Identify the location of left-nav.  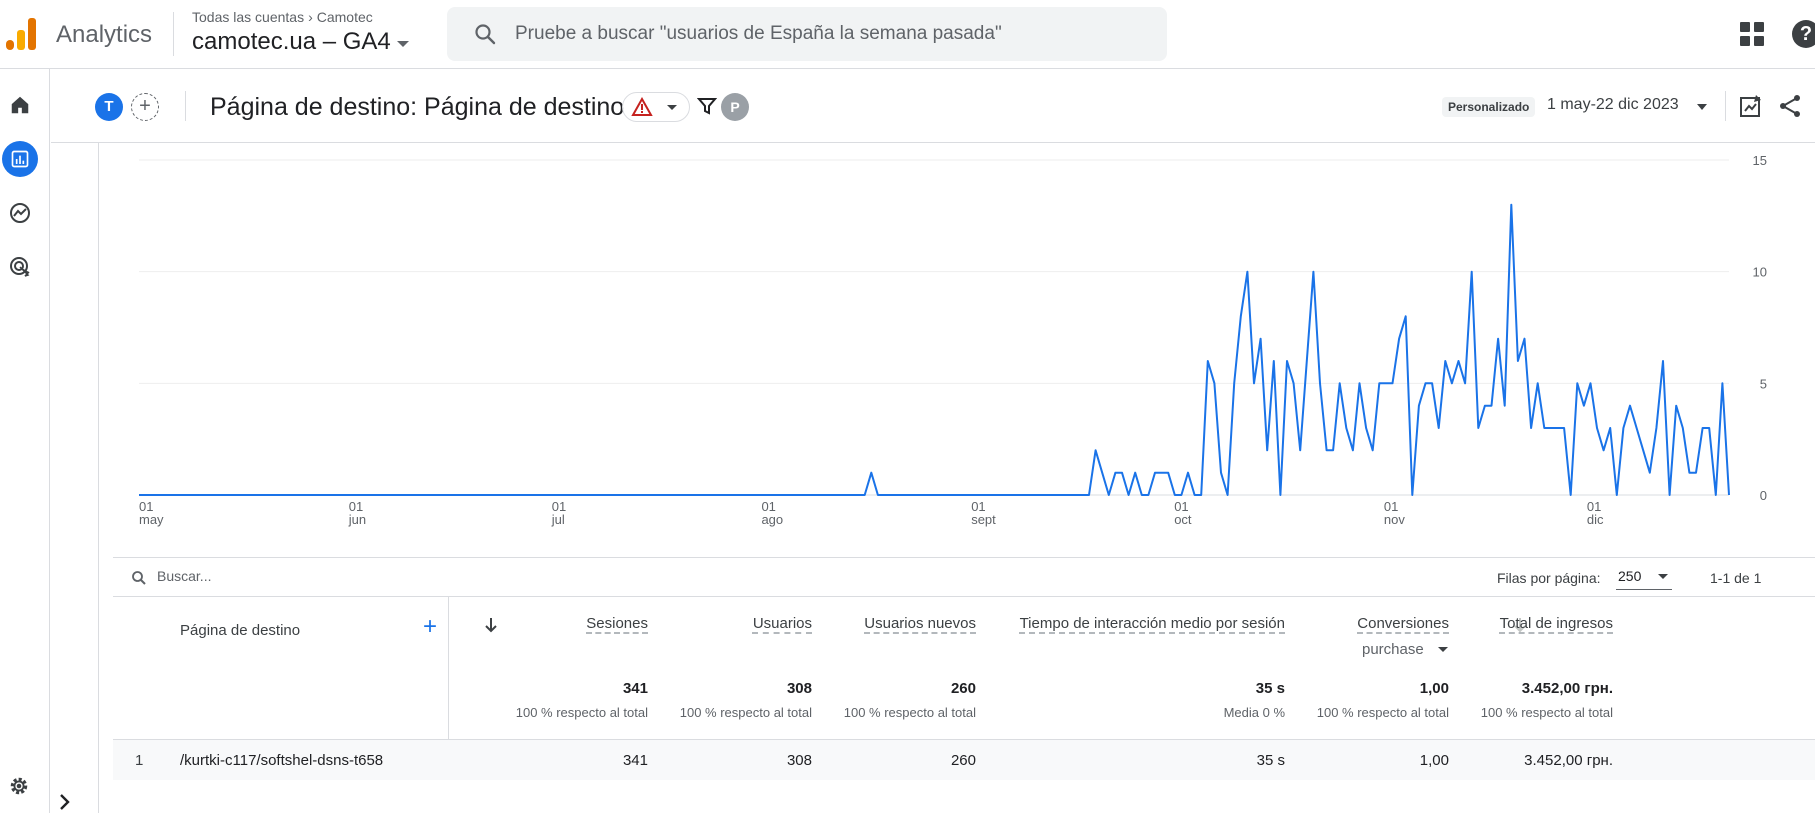
(25, 441).